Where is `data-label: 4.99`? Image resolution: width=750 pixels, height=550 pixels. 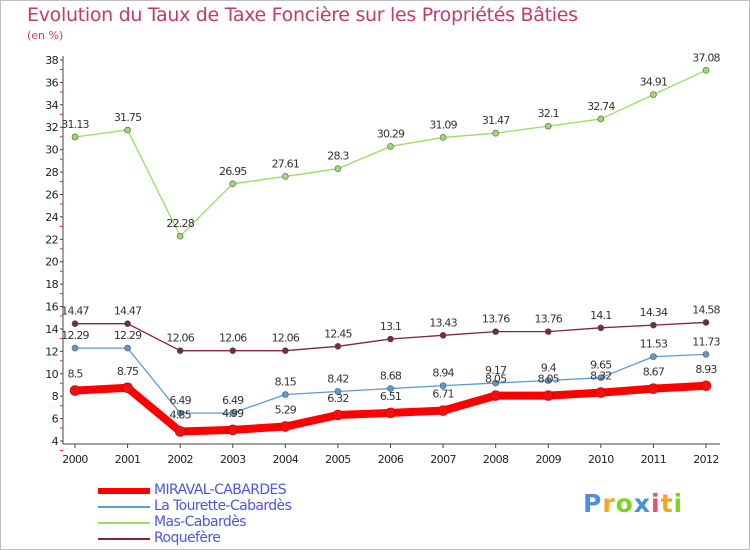
data-label: 4.99 is located at coordinates (233, 413).